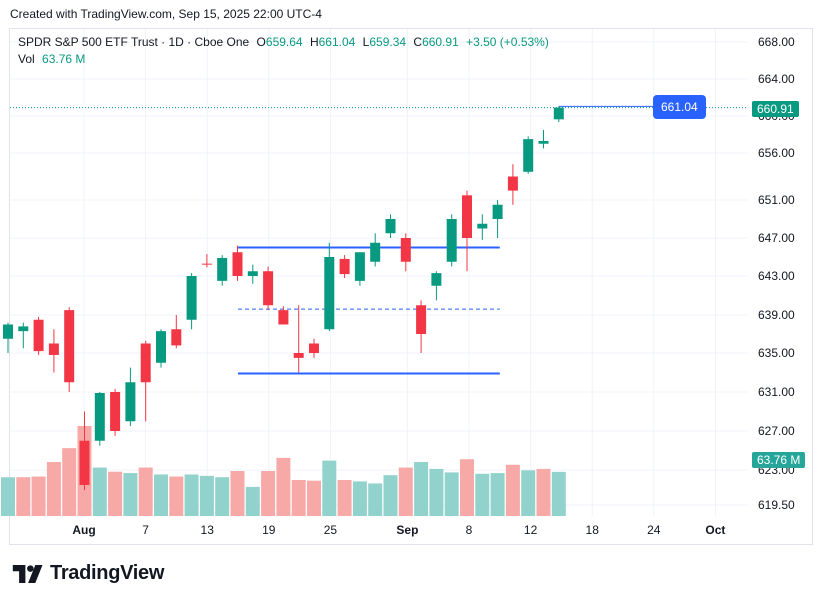 This screenshot has height=604, width=822. I want to click on legend-symbol: SPDR S&P 500 ETF Trust · 1D · Cboe One, so click(134, 42).